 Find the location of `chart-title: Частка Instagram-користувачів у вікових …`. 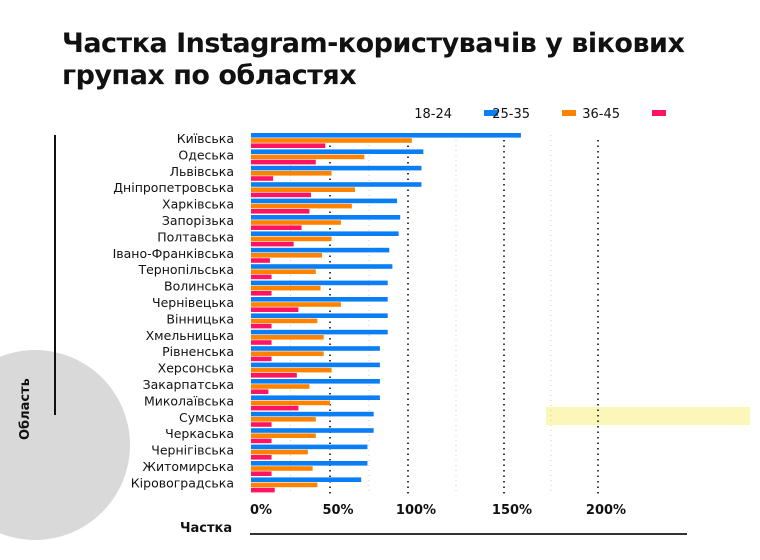

chart-title: Частка Instagram-користувачів у вікових … is located at coordinates (373, 59).